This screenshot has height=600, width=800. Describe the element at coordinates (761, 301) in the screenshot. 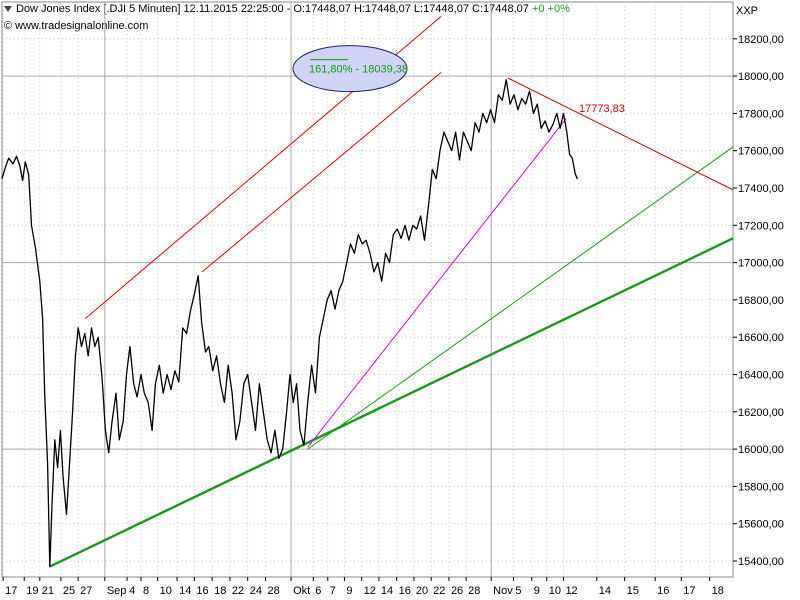

I see `y-tick-label: 16800,00` at that location.